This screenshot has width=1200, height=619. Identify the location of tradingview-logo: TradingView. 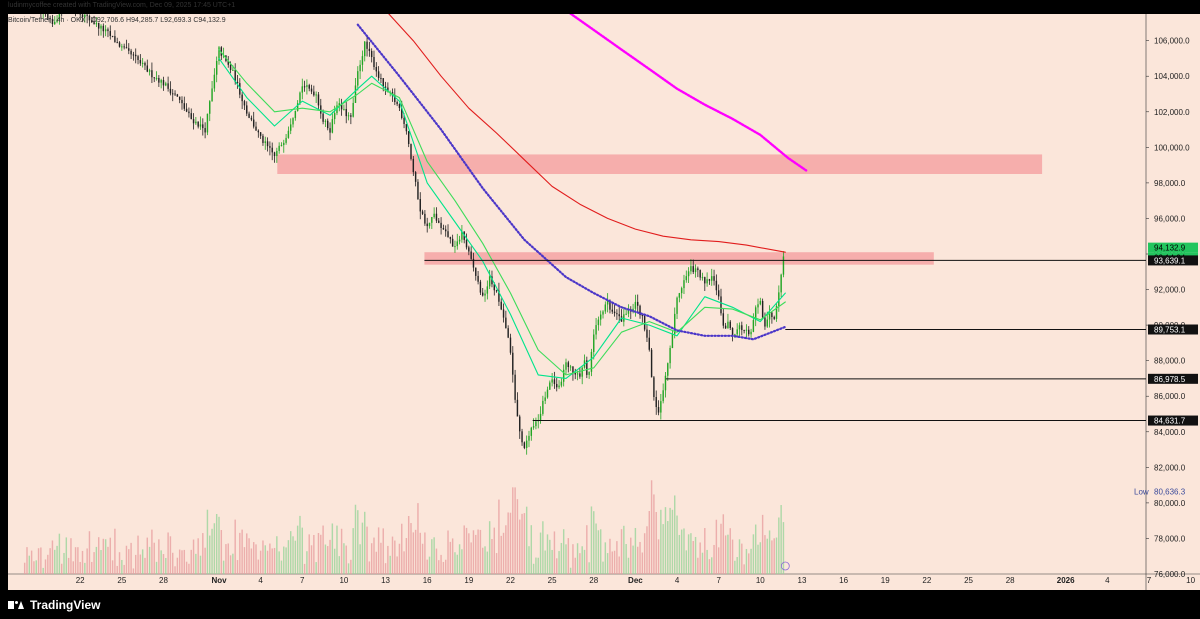
(54, 605).